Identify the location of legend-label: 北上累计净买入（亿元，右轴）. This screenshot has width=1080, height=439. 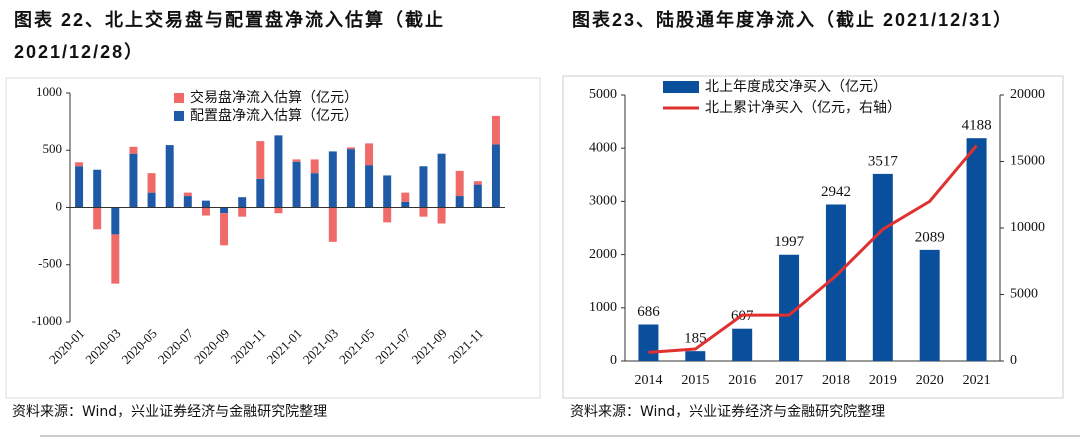
(803, 108).